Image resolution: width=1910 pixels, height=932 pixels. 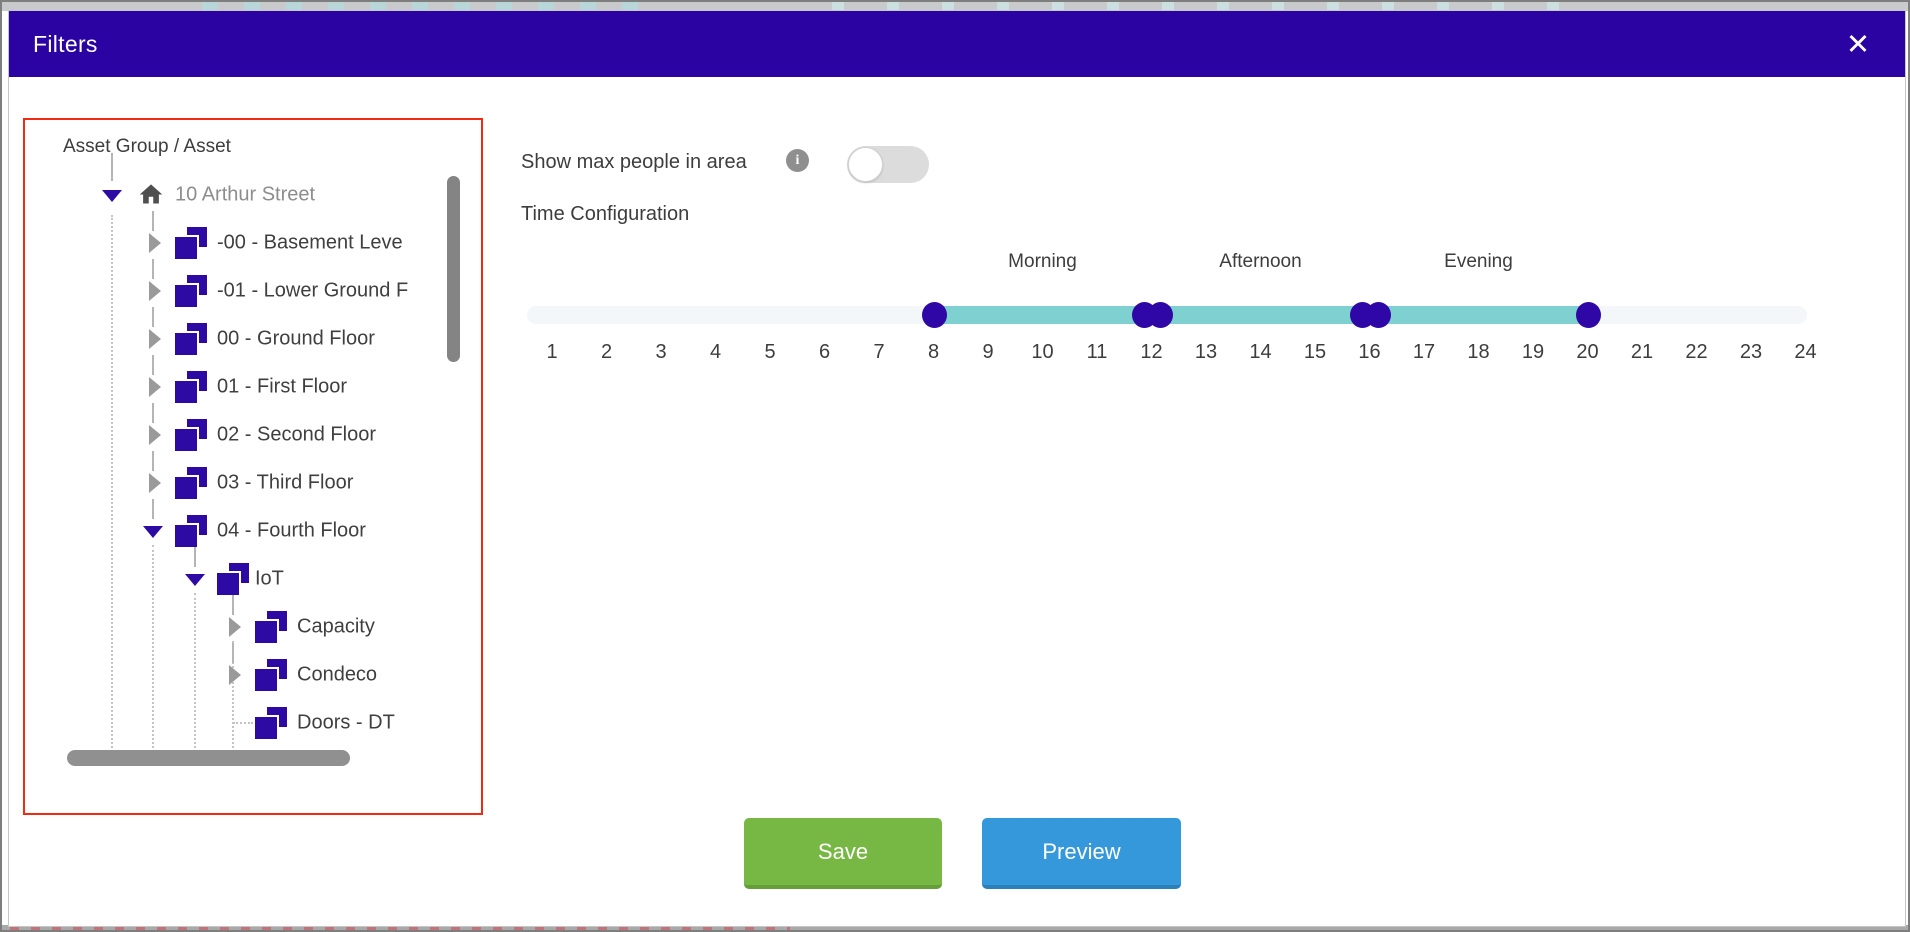 What do you see at coordinates (1042, 261) in the screenshot?
I see `period-label-morning: Morning` at bounding box center [1042, 261].